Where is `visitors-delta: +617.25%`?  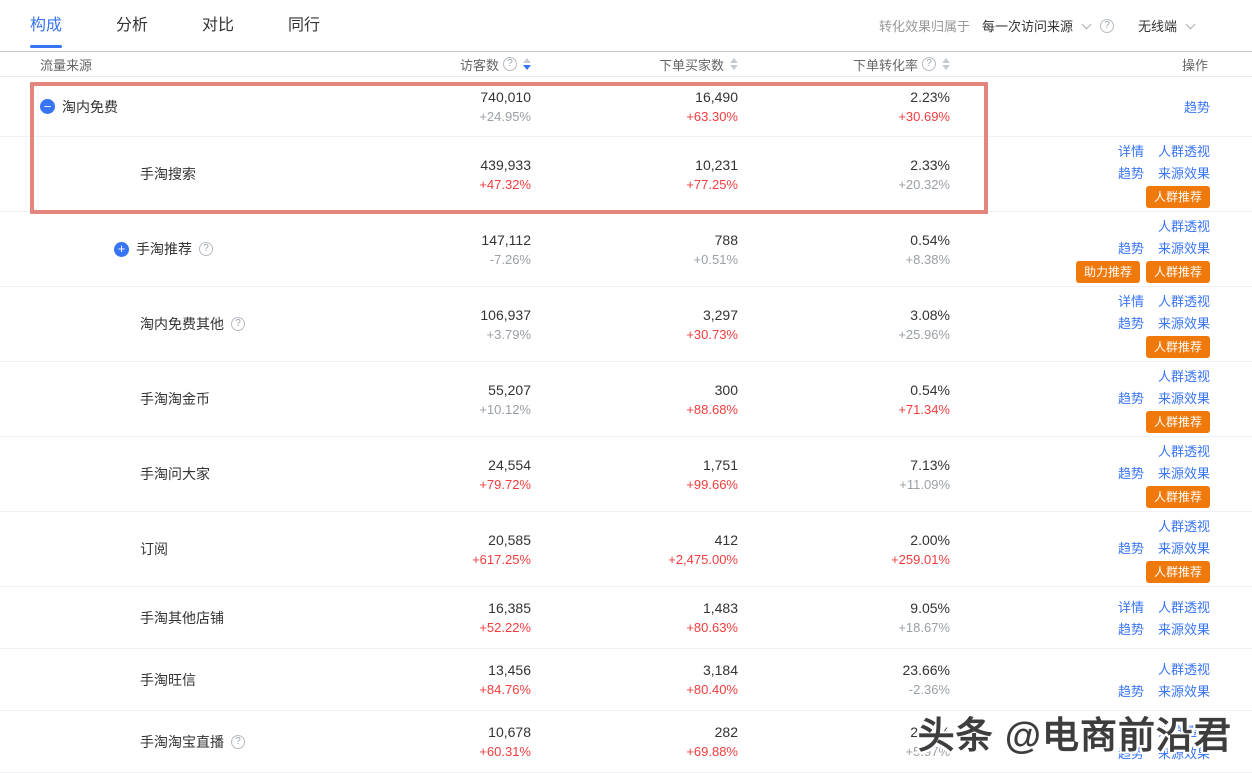 visitors-delta: +617.25% is located at coordinates (501, 559).